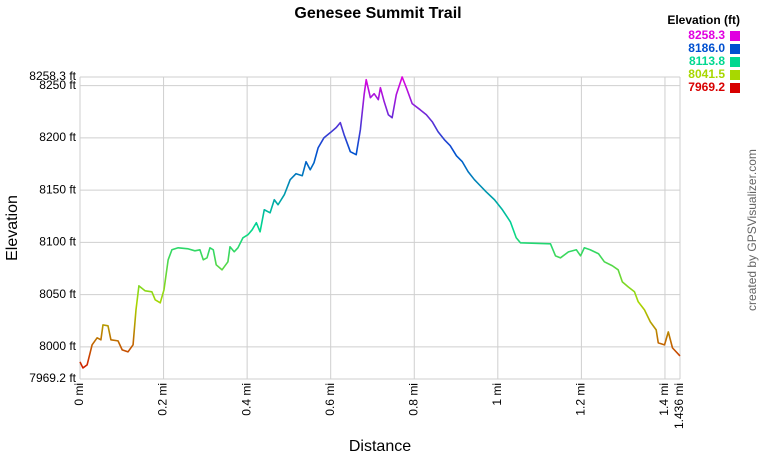  Describe the element at coordinates (581, 399) in the screenshot. I see `x-tick-label: 1.2 mi` at that location.